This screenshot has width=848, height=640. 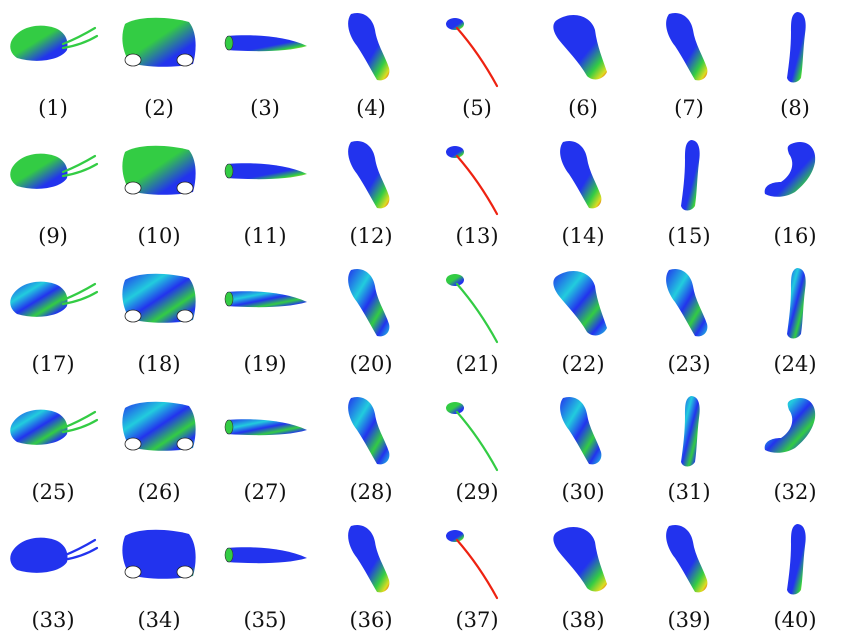 I want to click on panel-label: (20), so click(x=371, y=364).